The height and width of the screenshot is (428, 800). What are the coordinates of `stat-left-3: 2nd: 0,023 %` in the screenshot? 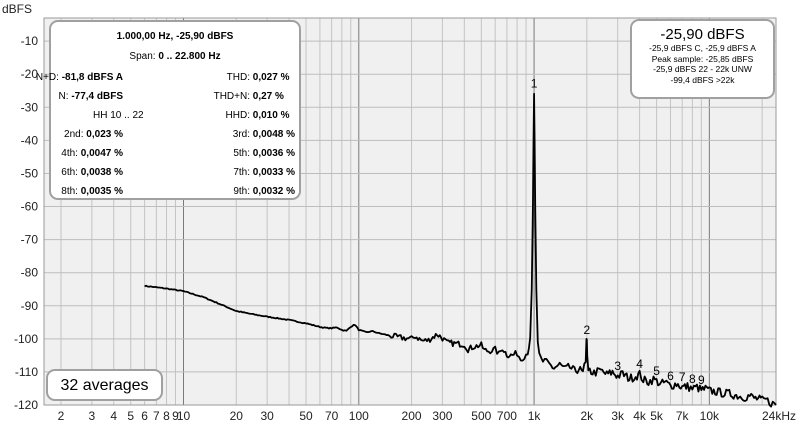 It's located at (93, 134).